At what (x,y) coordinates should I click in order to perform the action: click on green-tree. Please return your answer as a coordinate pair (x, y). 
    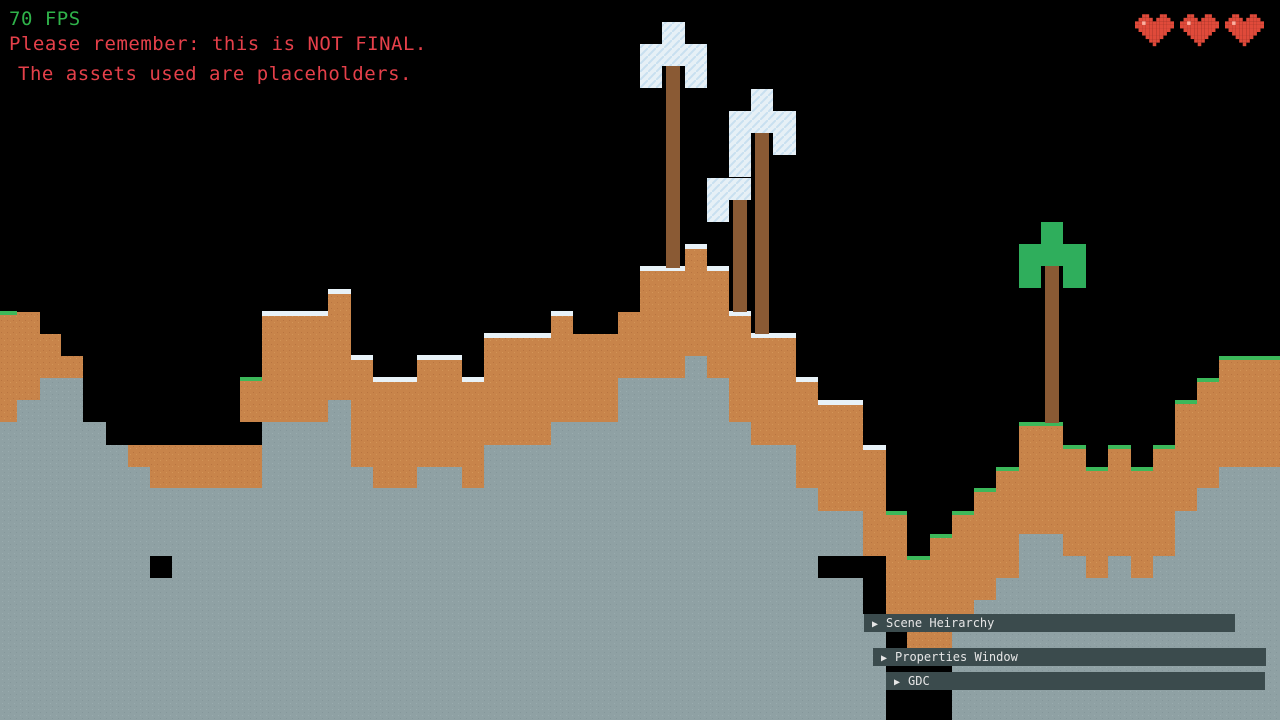
    Looking at the image, I should click on (1052, 322).